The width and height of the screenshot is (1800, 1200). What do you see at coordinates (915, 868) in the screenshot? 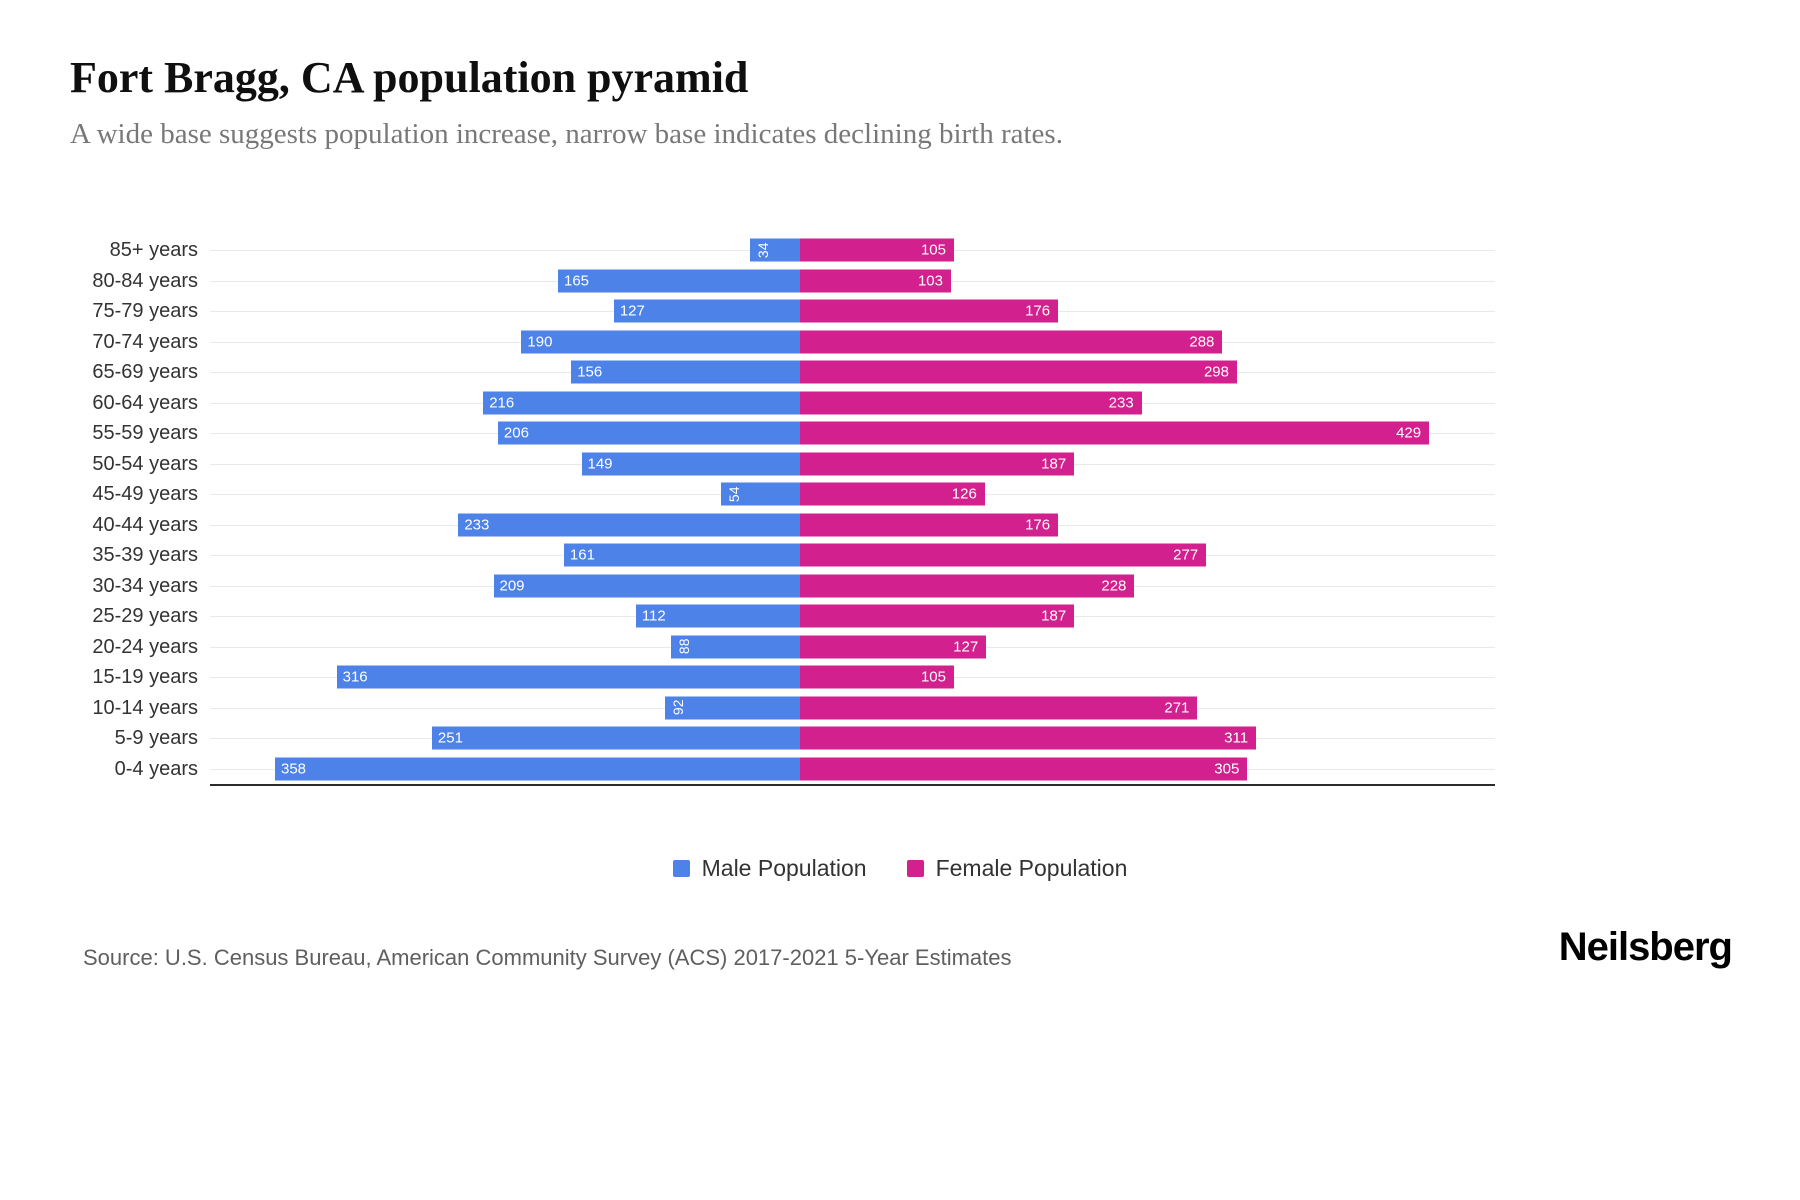
I see `legend-female-swatch` at bounding box center [915, 868].